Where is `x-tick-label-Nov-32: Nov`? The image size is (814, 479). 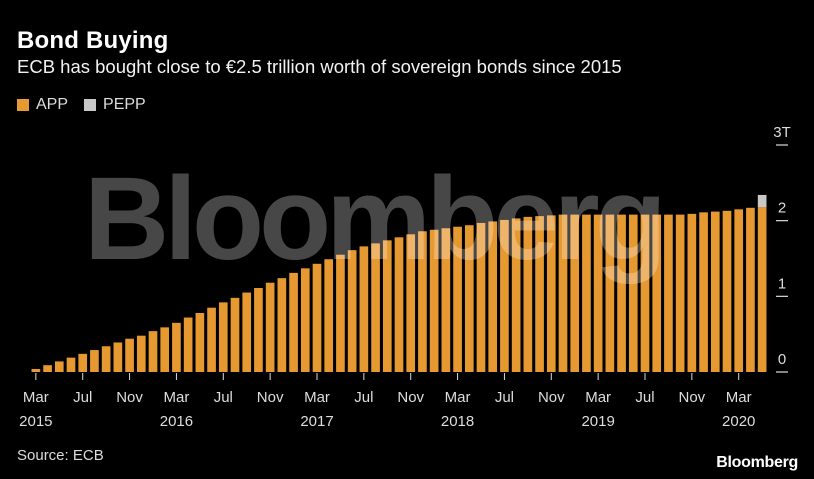
x-tick-label-Nov-32: Nov is located at coordinates (410, 397).